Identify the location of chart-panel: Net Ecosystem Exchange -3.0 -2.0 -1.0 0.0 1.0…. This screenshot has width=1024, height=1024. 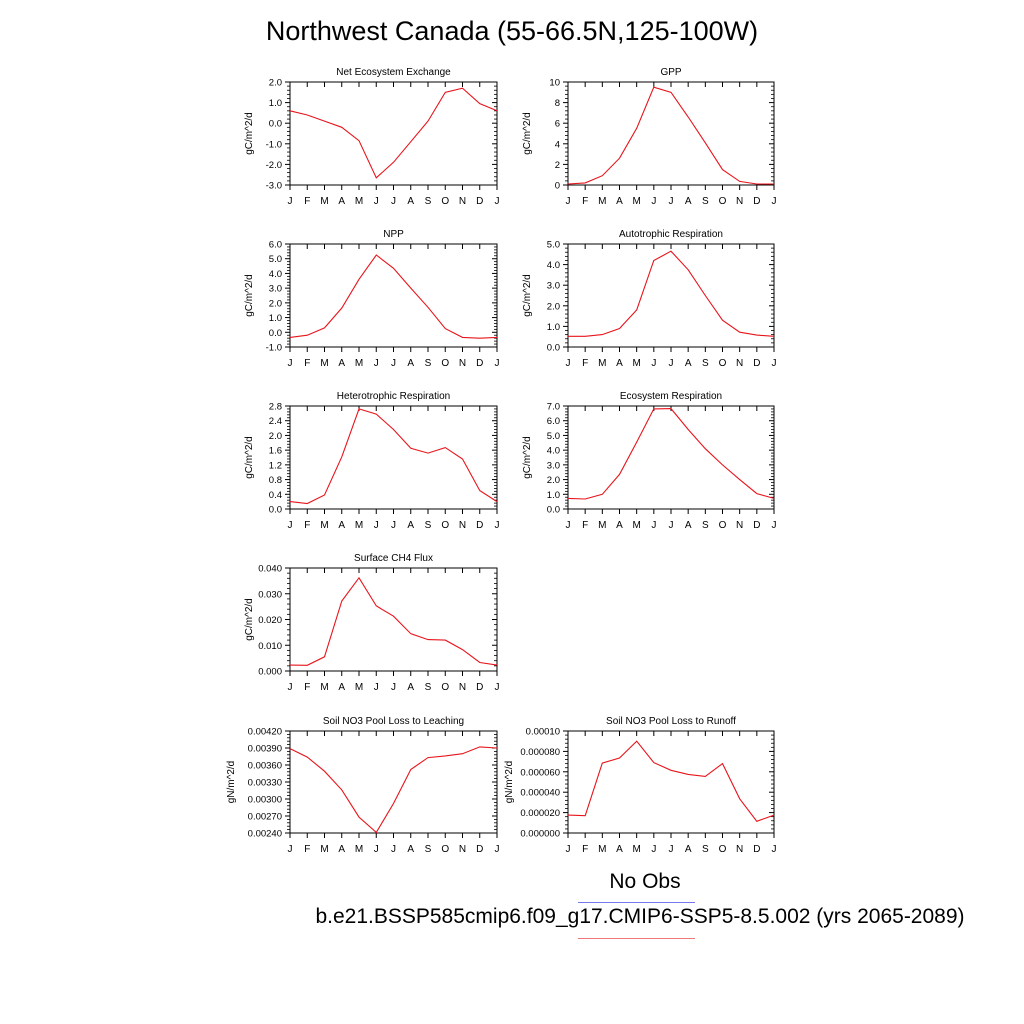
(372, 137).